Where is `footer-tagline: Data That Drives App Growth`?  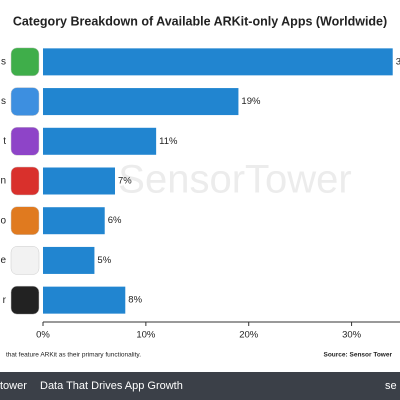 footer-tagline: Data That Drives App Growth is located at coordinates (111, 386).